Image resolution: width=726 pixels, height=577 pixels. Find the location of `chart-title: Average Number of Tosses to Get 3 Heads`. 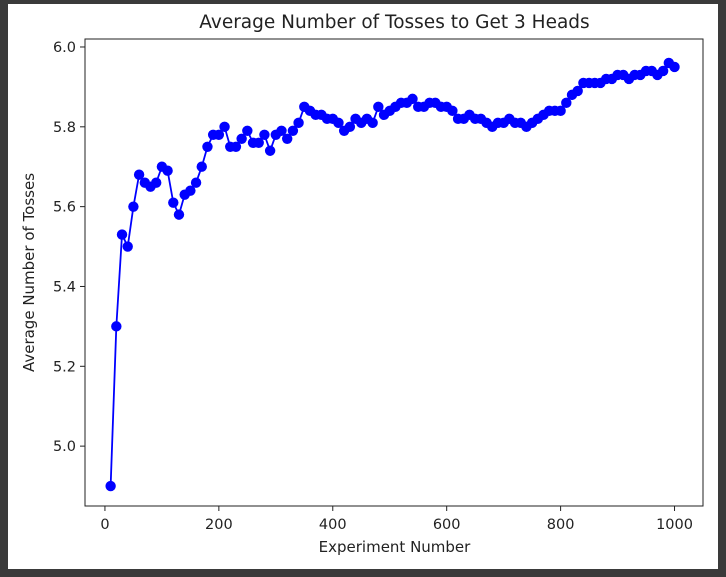

chart-title: Average Number of Tosses to Get 3 Heads is located at coordinates (394, 22).